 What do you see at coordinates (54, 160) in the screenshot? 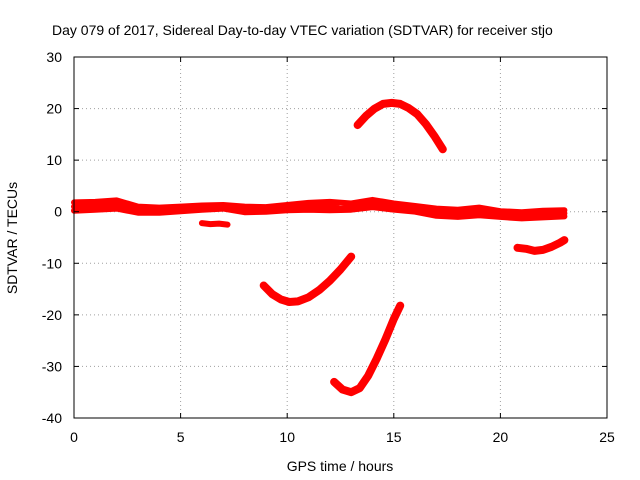
I see `y-tick-label: 10` at bounding box center [54, 160].